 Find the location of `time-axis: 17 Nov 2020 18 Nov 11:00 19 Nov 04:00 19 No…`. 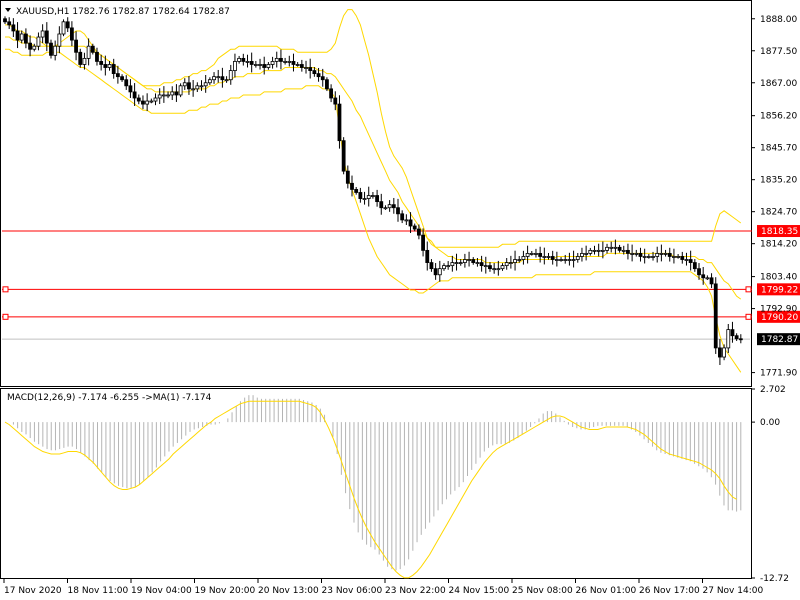

time-axis: 17 Nov 2020 18 Nov 11:00 19 Nov 04:00 19 No… is located at coordinates (383, 587).